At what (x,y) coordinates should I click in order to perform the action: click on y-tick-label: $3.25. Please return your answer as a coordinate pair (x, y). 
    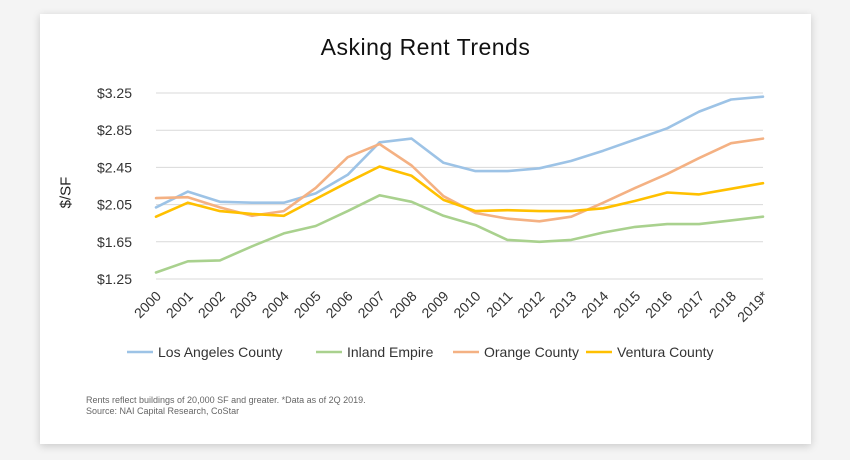
    Looking at the image, I should click on (114, 93).